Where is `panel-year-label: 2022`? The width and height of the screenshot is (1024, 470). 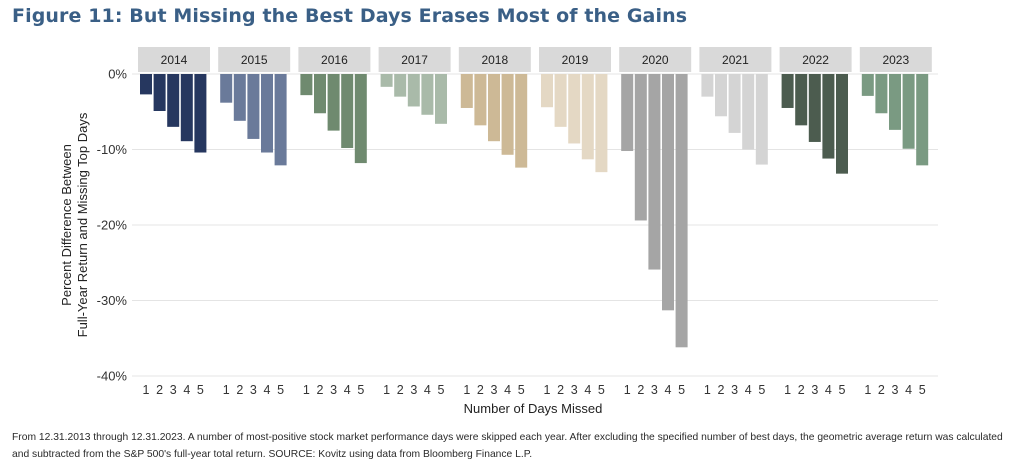
panel-year-label: 2022 is located at coordinates (815, 60).